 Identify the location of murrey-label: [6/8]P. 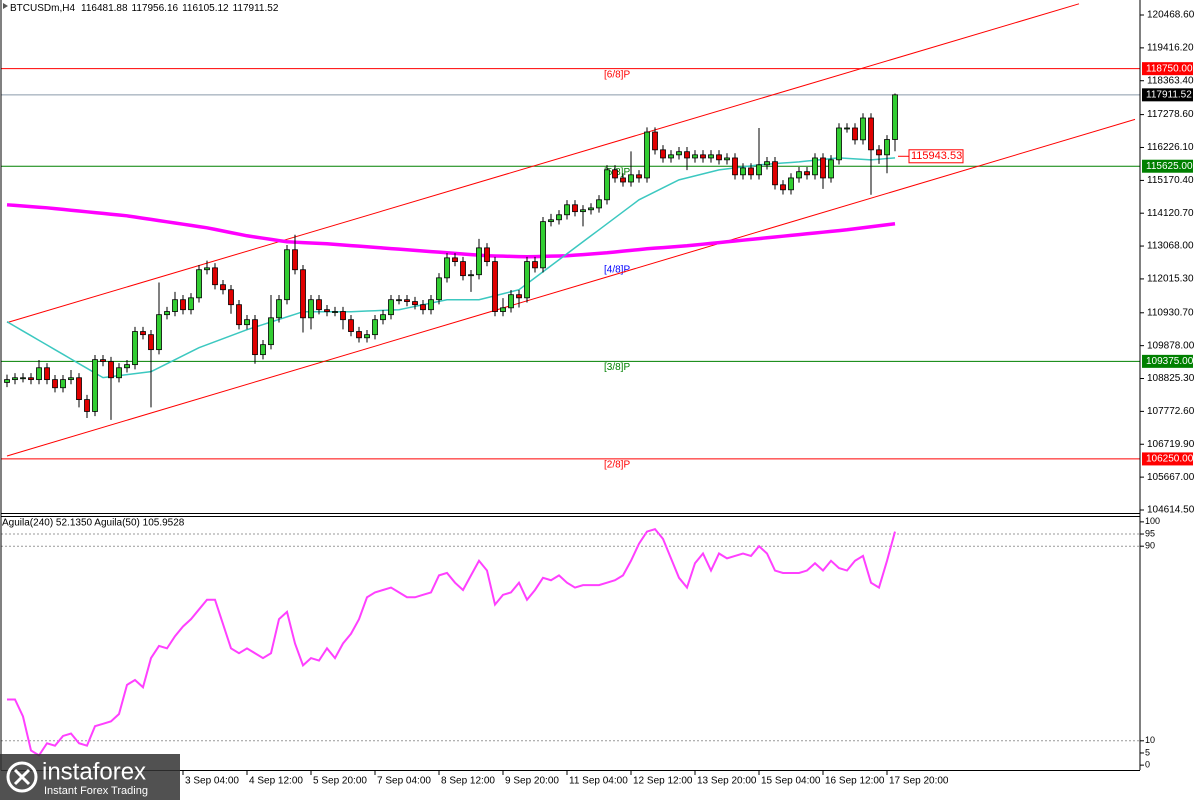
(617, 74).